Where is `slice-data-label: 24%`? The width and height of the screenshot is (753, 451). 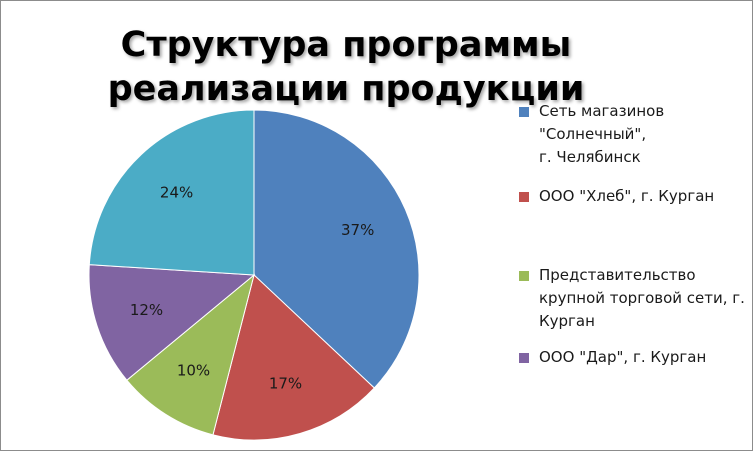
slice-data-label: 24% is located at coordinates (176, 193).